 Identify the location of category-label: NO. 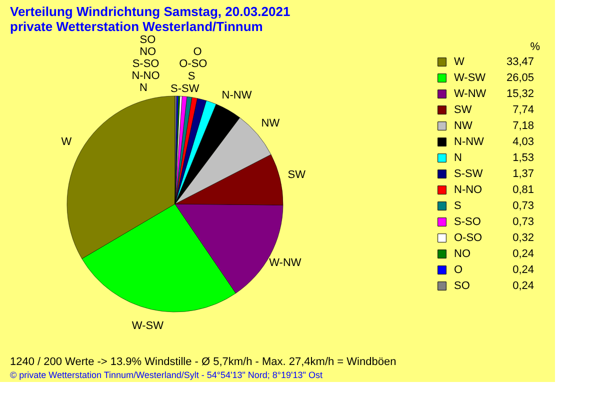
(148, 52).